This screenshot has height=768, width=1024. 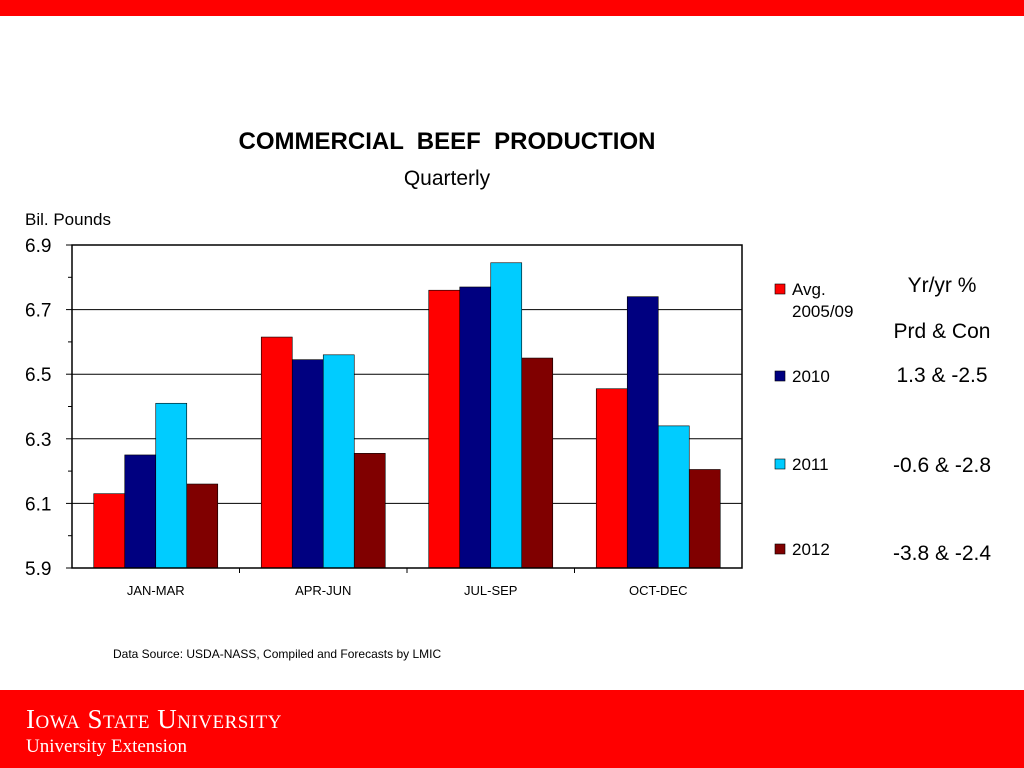 What do you see at coordinates (512, 8) in the screenshot?
I see `header-bar` at bounding box center [512, 8].